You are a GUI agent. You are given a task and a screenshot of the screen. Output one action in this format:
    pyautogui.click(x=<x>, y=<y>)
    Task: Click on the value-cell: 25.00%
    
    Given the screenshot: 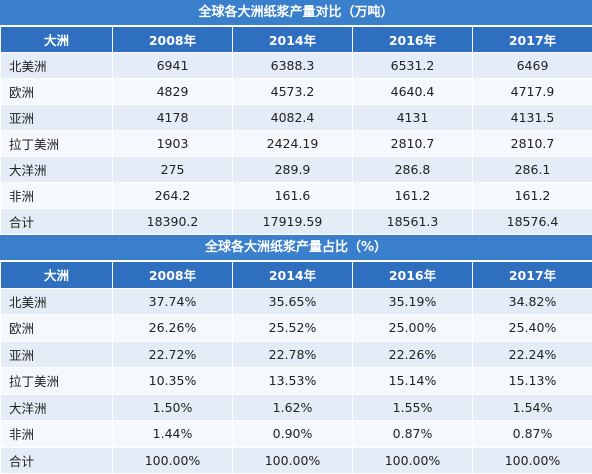 What is the action you would take?
    pyautogui.click(x=413, y=328)
    